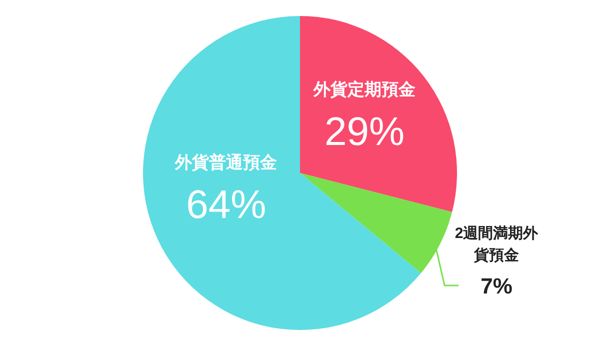 The width and height of the screenshot is (600, 345). What do you see at coordinates (496, 286) in the screenshot?
I see `data-label: 7%` at bounding box center [496, 286].